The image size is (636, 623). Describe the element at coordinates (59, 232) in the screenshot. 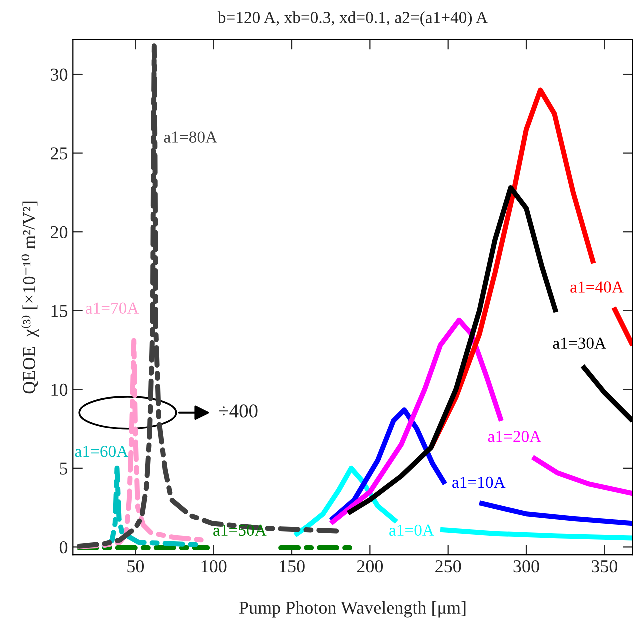

I see `y-tick-label: 20` at that location.